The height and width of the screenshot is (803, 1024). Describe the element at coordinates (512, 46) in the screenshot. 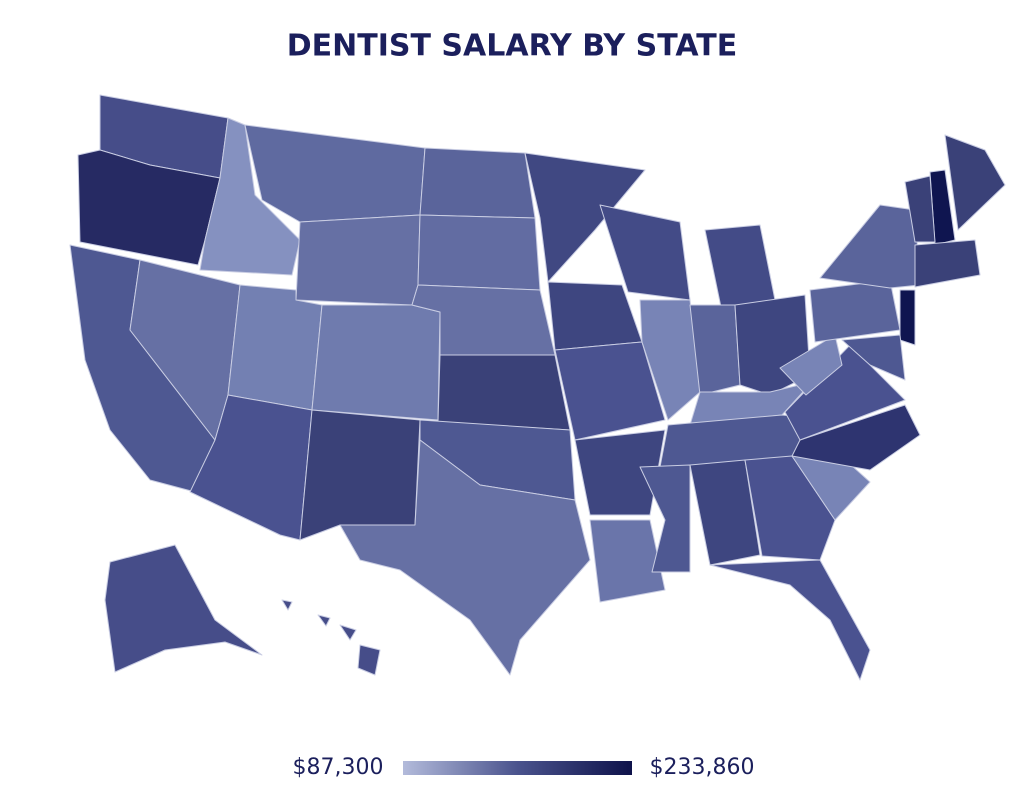

I see `map-title: DENTIST SALARY BY STATE` at that location.